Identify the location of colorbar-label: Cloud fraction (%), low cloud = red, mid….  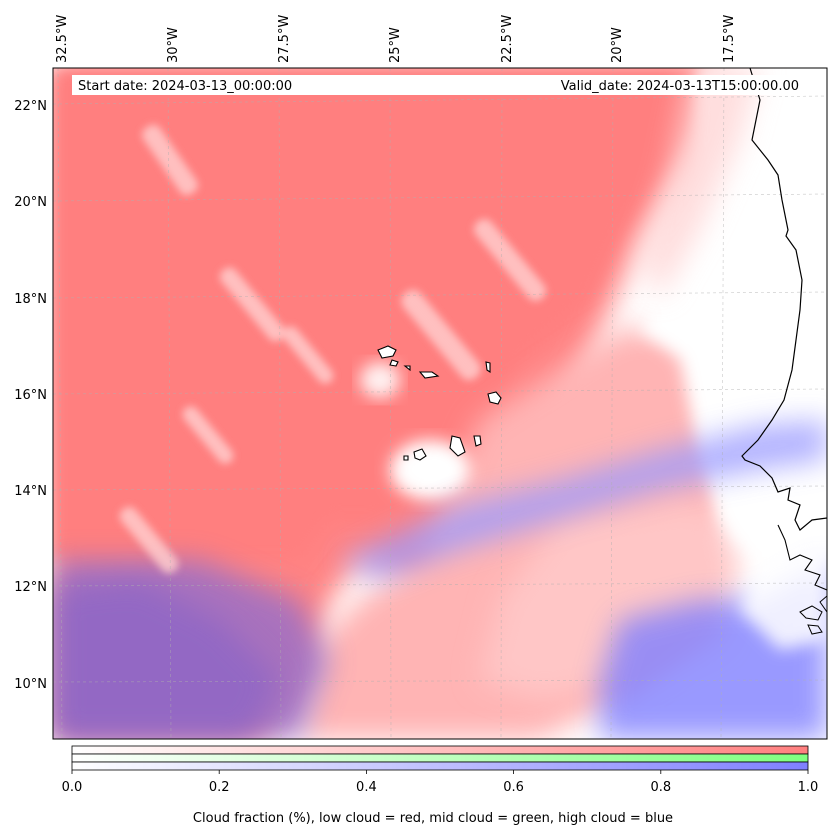
(433, 818).